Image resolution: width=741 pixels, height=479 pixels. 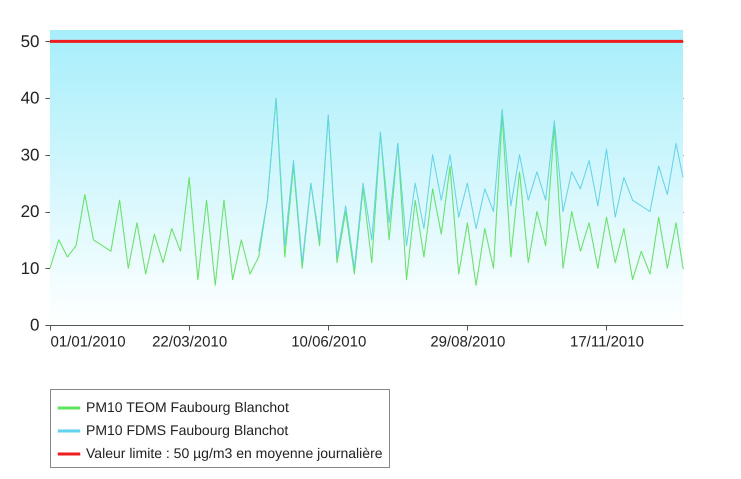 I want to click on y-tick-label: 0, so click(x=35, y=325).